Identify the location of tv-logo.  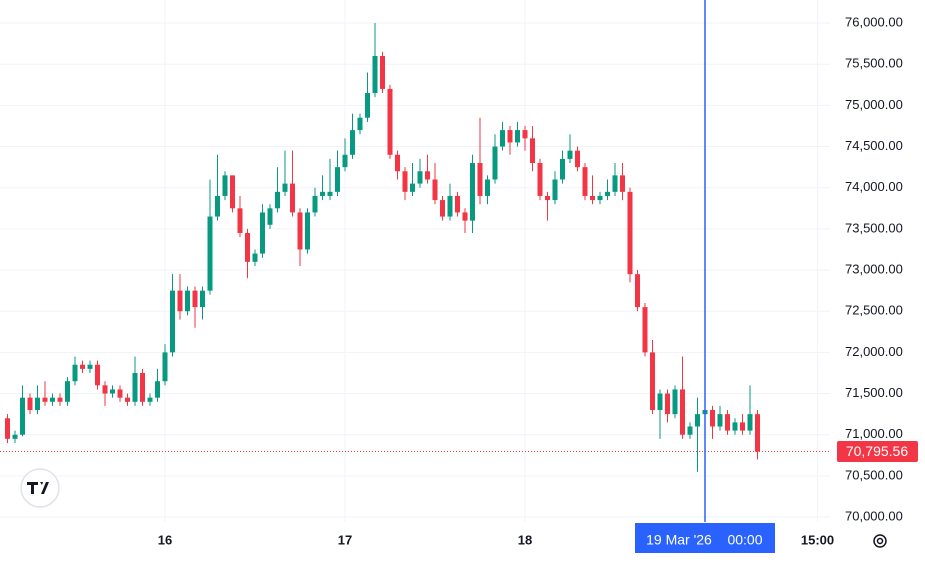
(40, 488).